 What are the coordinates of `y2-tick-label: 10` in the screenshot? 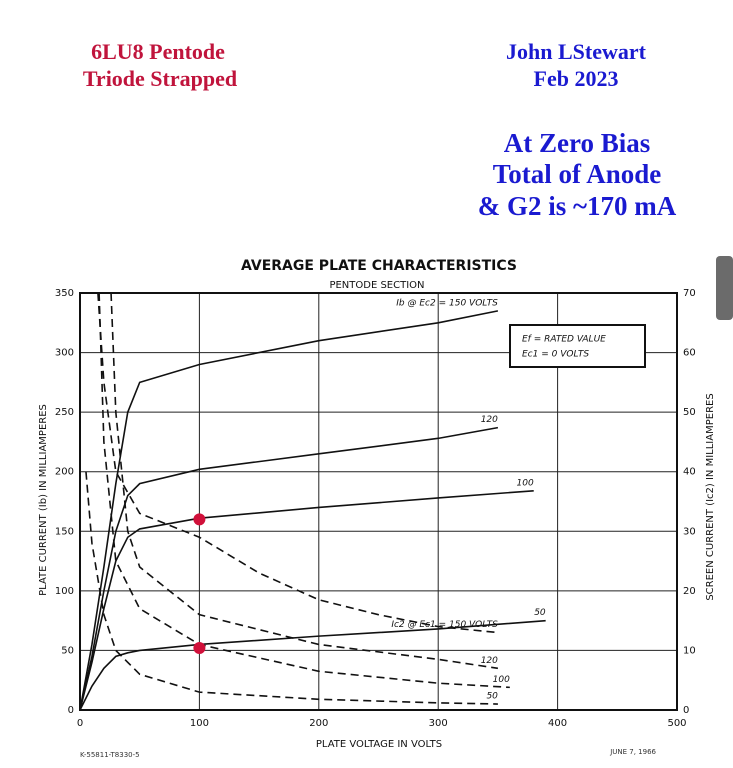 It's located at (689, 650).